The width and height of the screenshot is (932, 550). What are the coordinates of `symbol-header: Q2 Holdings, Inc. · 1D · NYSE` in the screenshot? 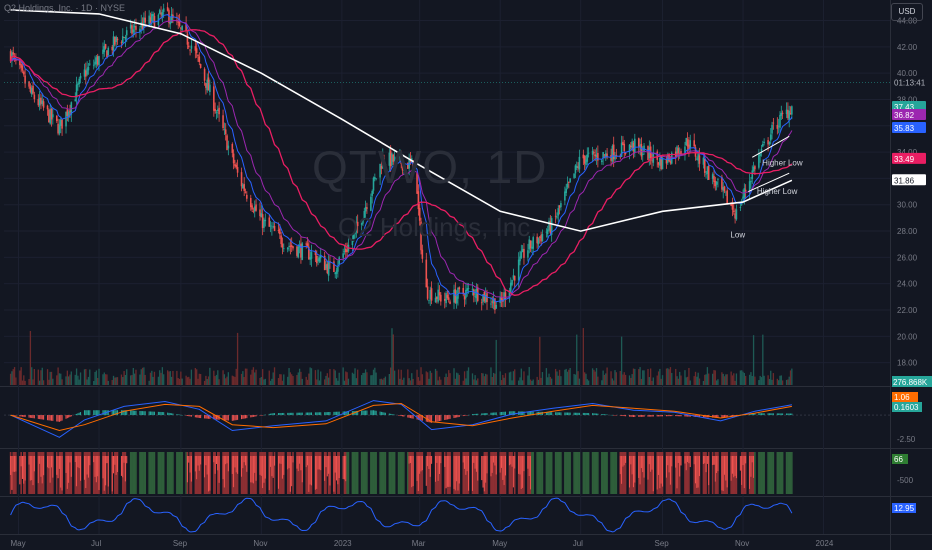 It's located at (65, 8).